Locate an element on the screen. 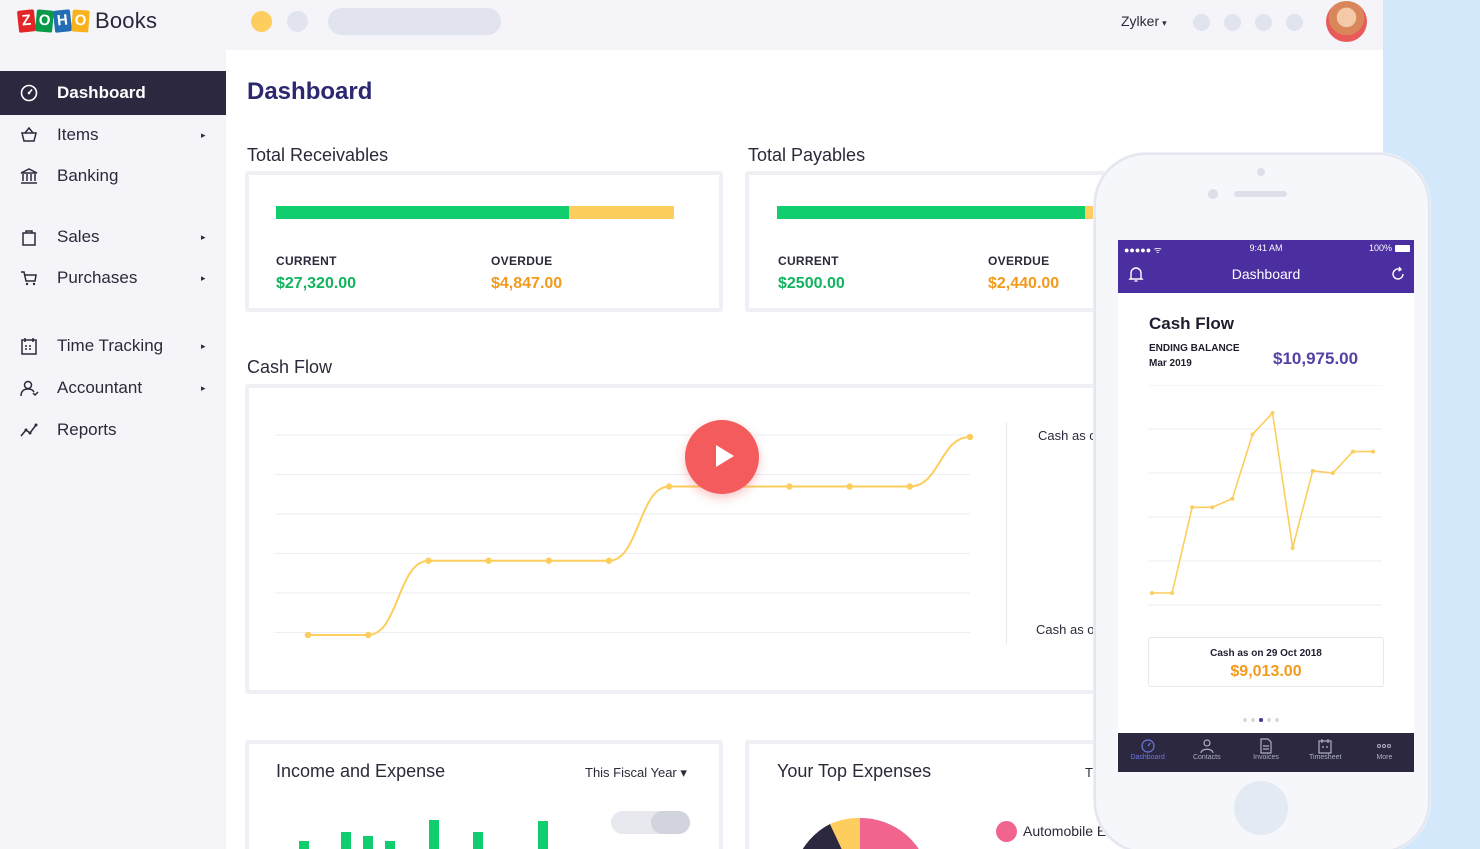  sidebar-item-dashboard: Dashboard is located at coordinates (113, 93).